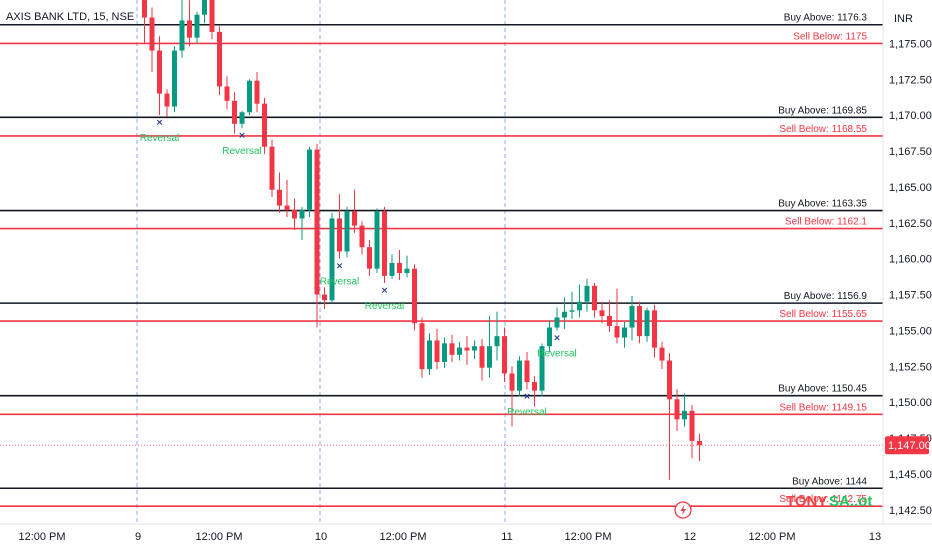  I want to click on level-label-sell: Sell Below: 1142.75, so click(823, 499).